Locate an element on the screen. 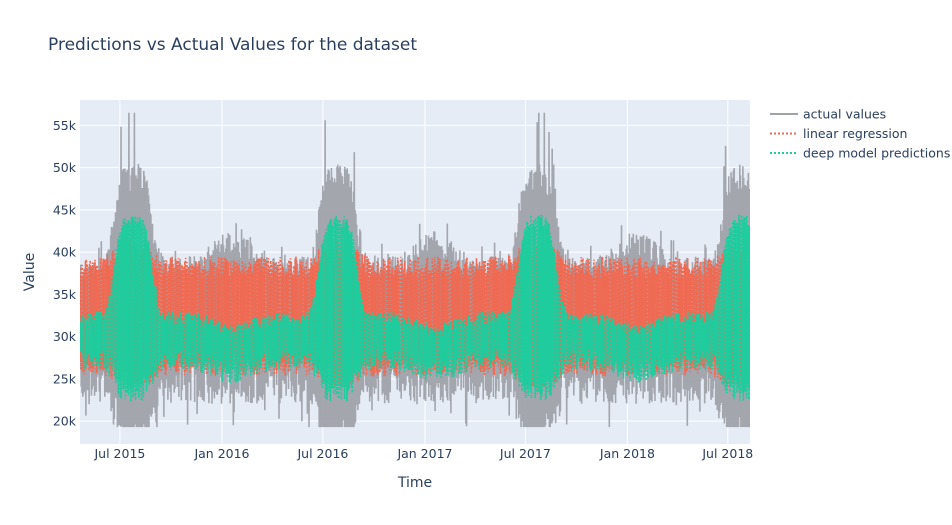  x-tick-label: Jan 2017 is located at coordinates (424, 453).